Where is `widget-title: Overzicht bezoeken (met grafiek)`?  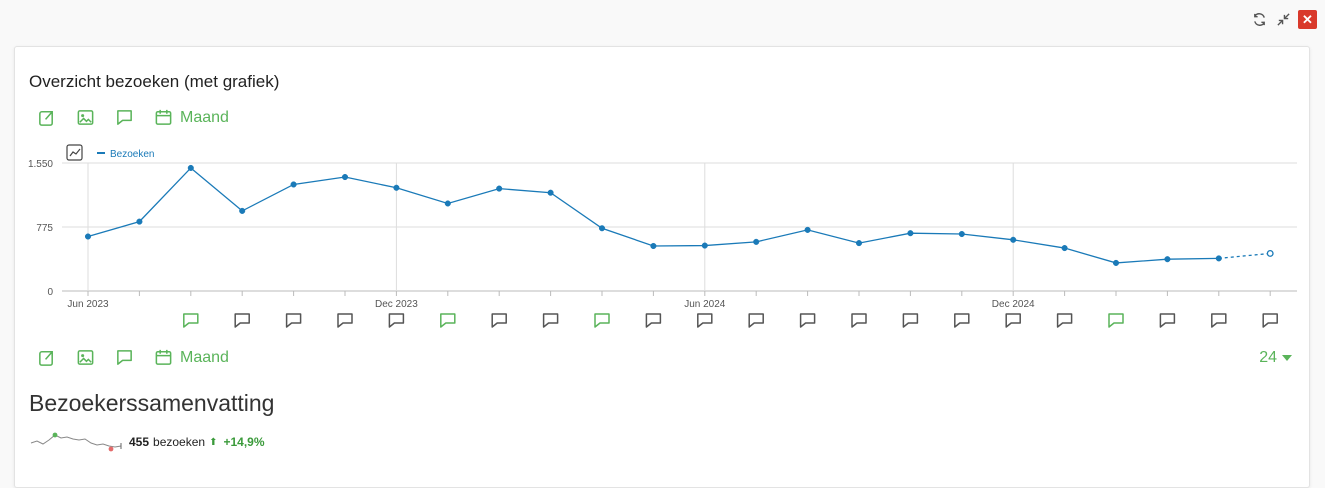 widget-title: Overzicht bezoeken (met grafiek) is located at coordinates (154, 81).